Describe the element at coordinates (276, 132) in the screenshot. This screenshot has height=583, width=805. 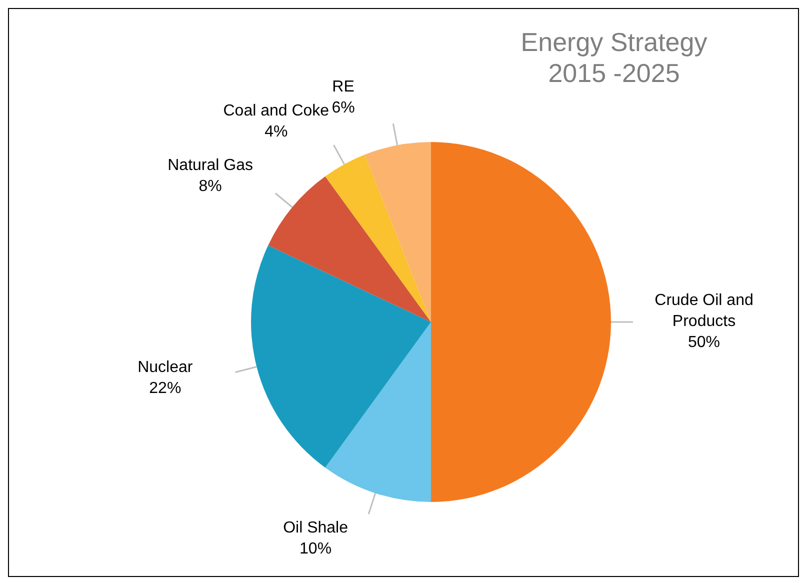
I see `data-label: 4%` at that location.